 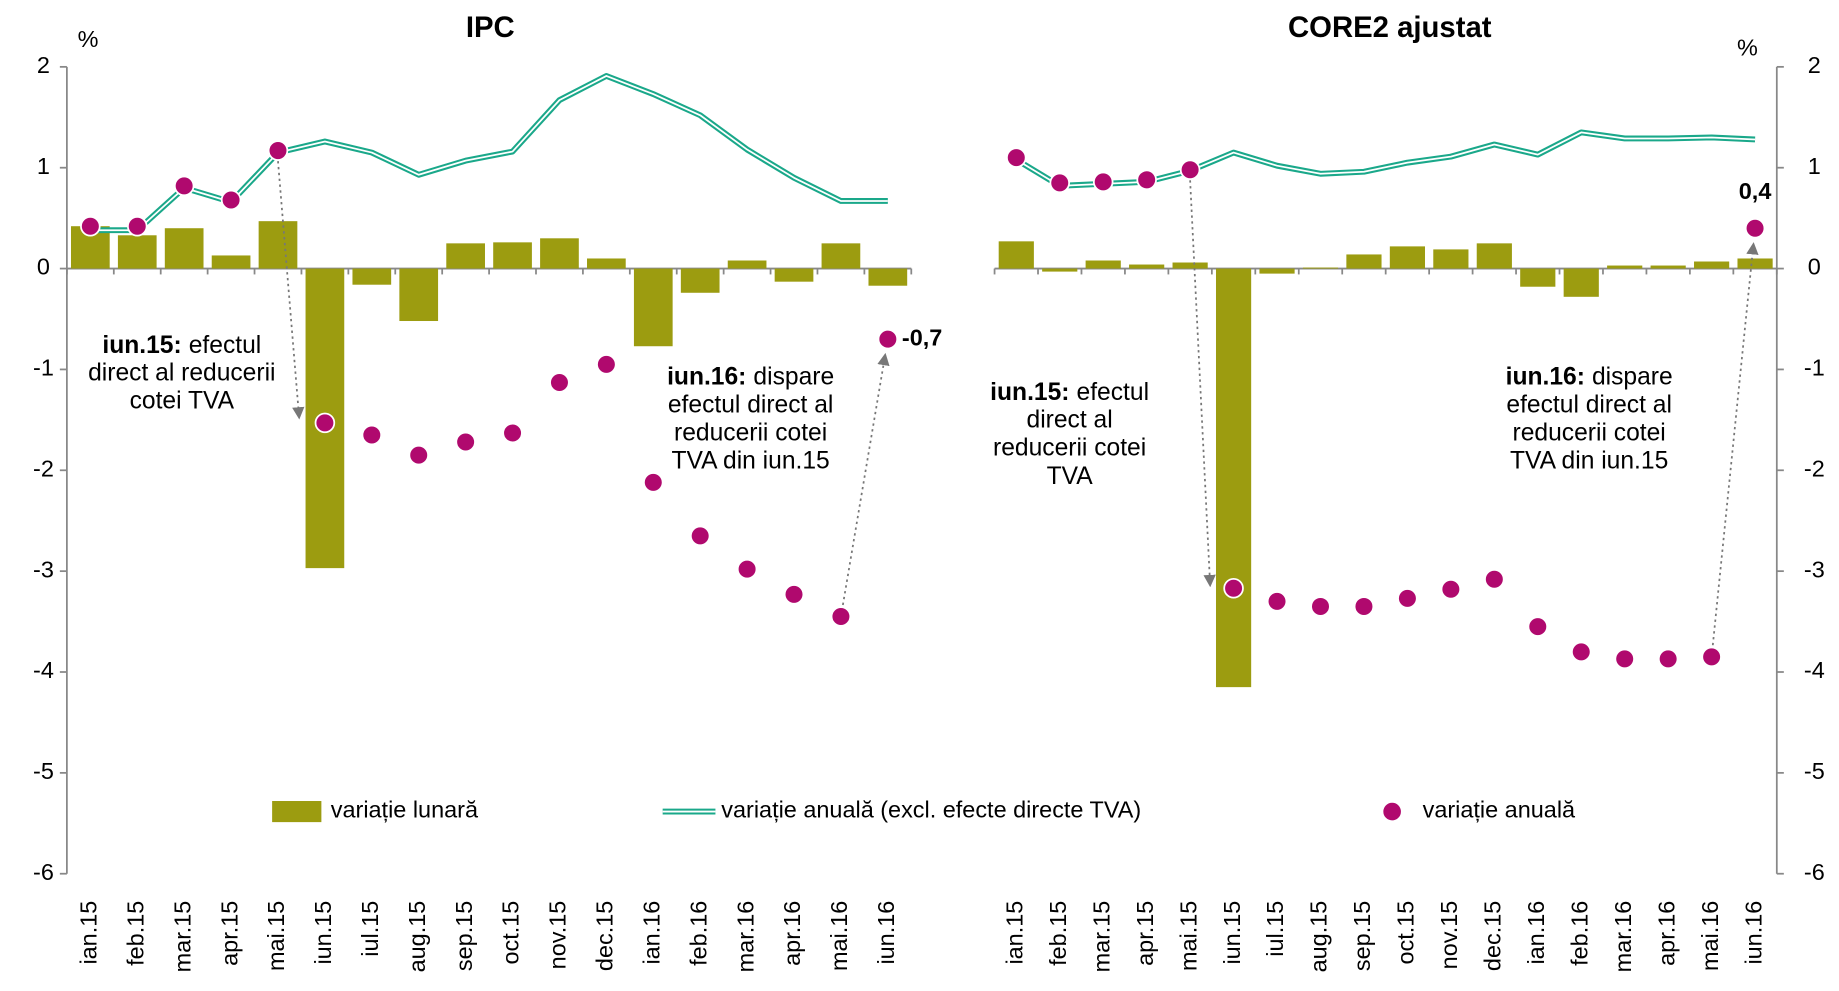 I want to click on annotation: direct al, so click(x=1070, y=420).